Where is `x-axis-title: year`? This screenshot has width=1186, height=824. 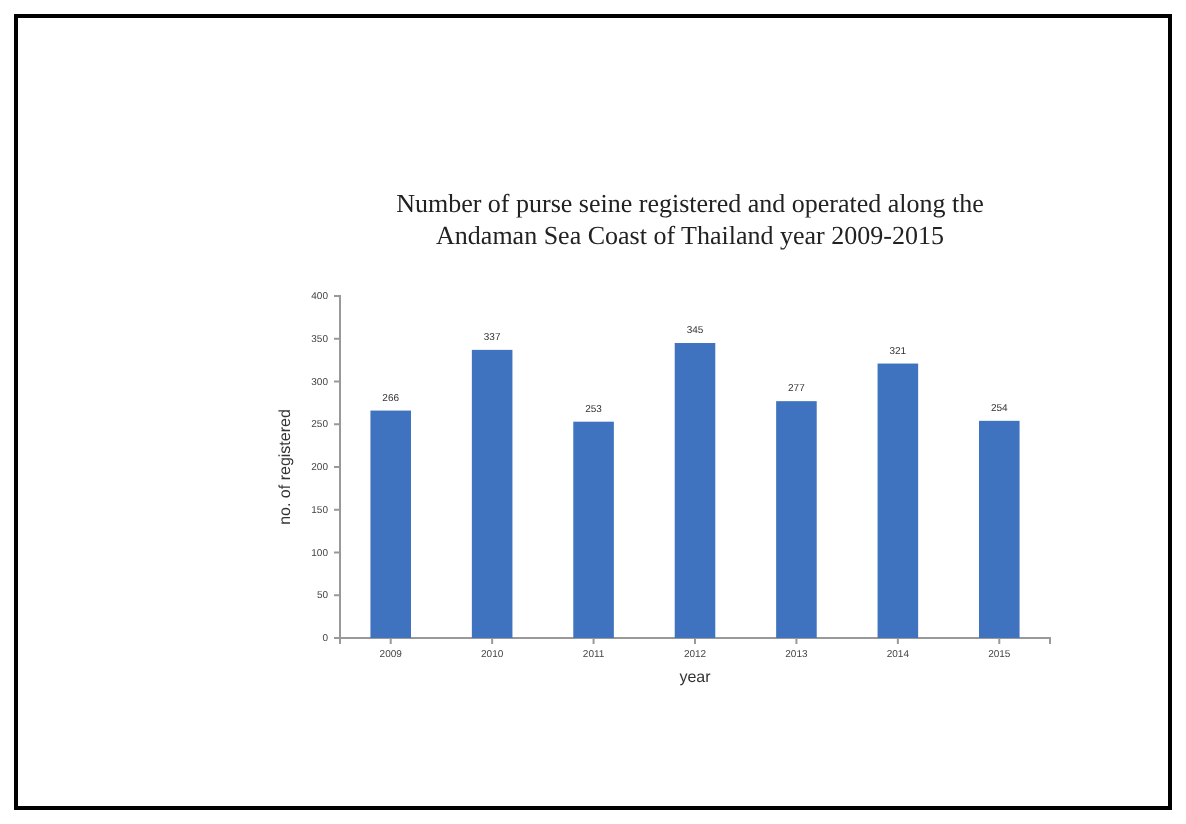 x-axis-title: year is located at coordinates (695, 677).